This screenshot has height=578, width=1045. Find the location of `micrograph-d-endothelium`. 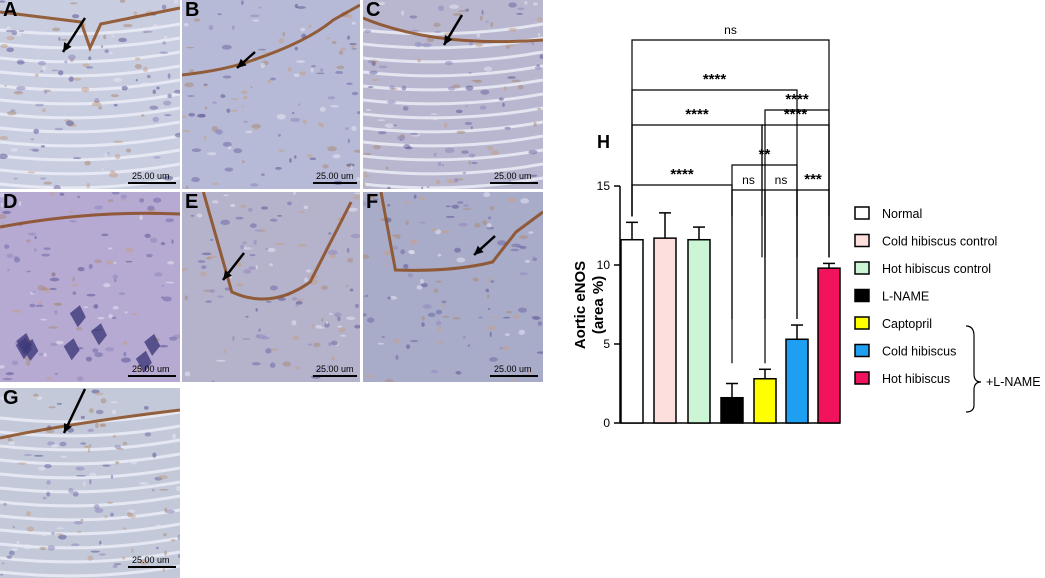

micrograph-d-endothelium is located at coordinates (90, 220).